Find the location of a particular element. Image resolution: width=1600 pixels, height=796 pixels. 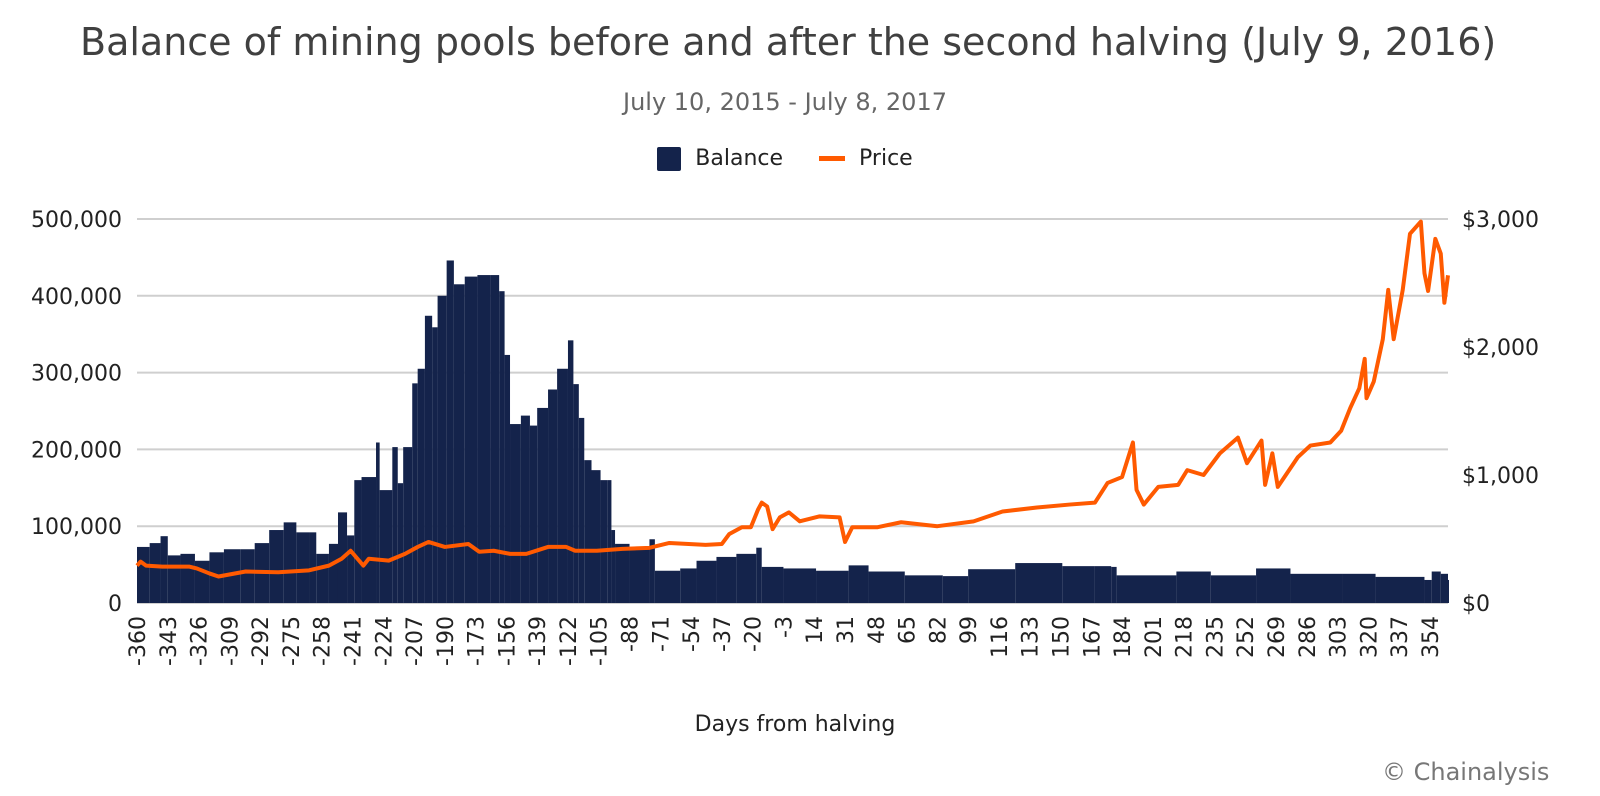

x-tick-label: 337 is located at coordinates (1400, 637).